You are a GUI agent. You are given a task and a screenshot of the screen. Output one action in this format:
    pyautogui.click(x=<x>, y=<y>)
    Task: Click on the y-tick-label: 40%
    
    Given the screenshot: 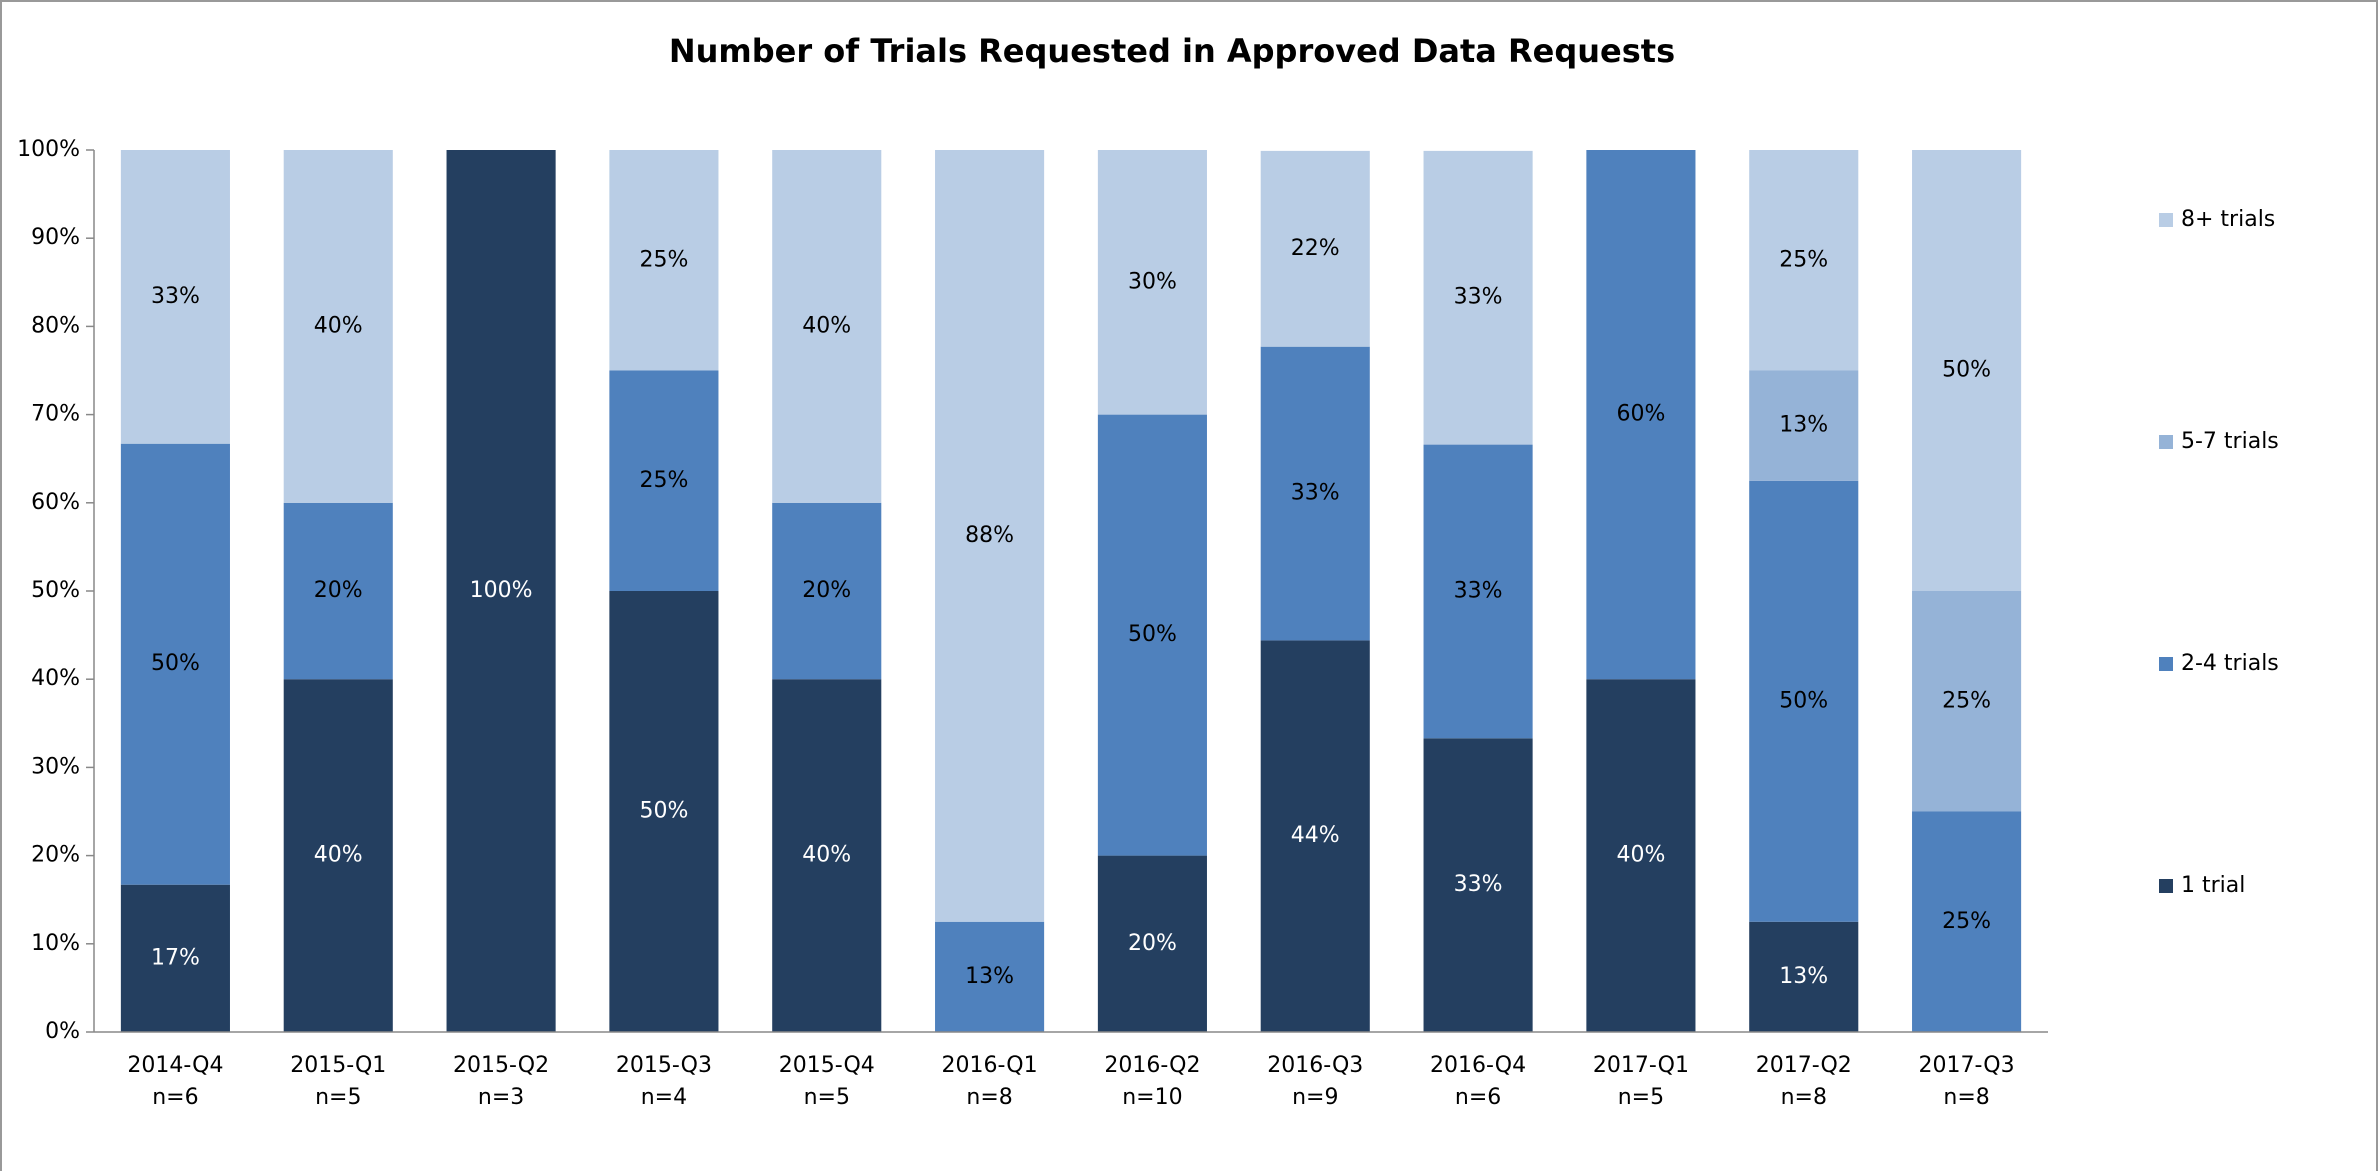 What is the action you would take?
    pyautogui.click(x=55, y=678)
    